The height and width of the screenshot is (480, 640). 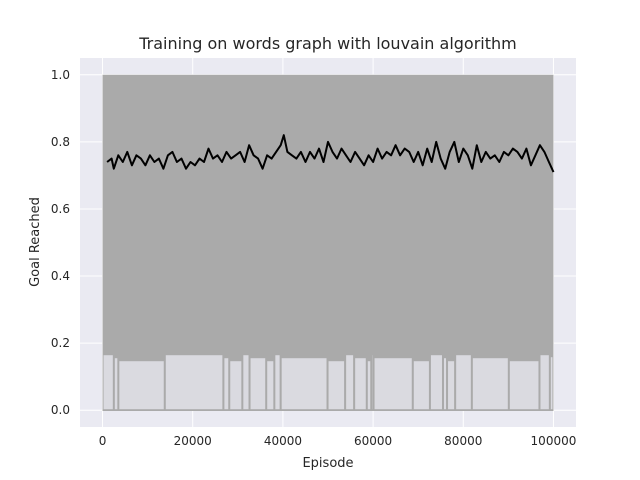 What do you see at coordinates (463, 441) in the screenshot?
I see `x-tick-label: 80000` at bounding box center [463, 441].